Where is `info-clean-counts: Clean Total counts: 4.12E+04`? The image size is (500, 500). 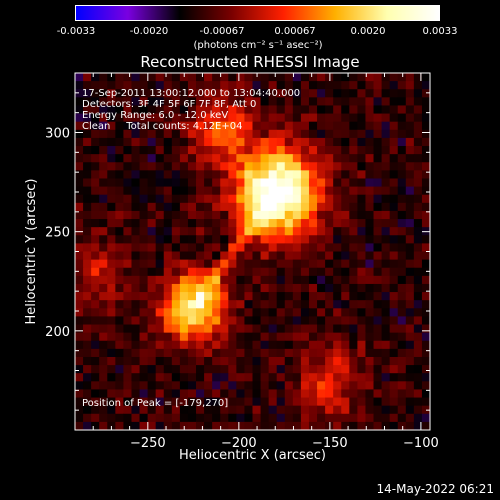 info-clean-counts: Clean Total counts: 4.12E+04 is located at coordinates (162, 126).